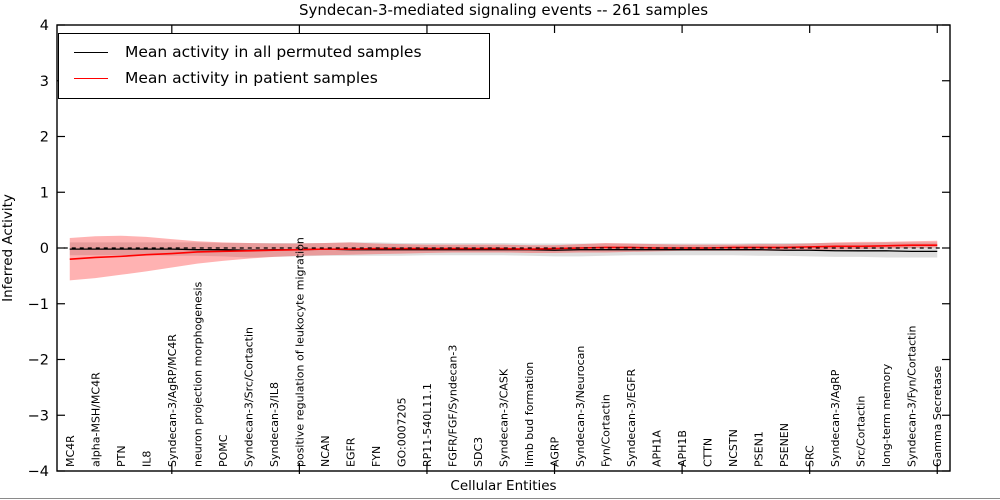  Describe the element at coordinates (44, 138) in the screenshot. I see `y-tick-label: 2` at that location.